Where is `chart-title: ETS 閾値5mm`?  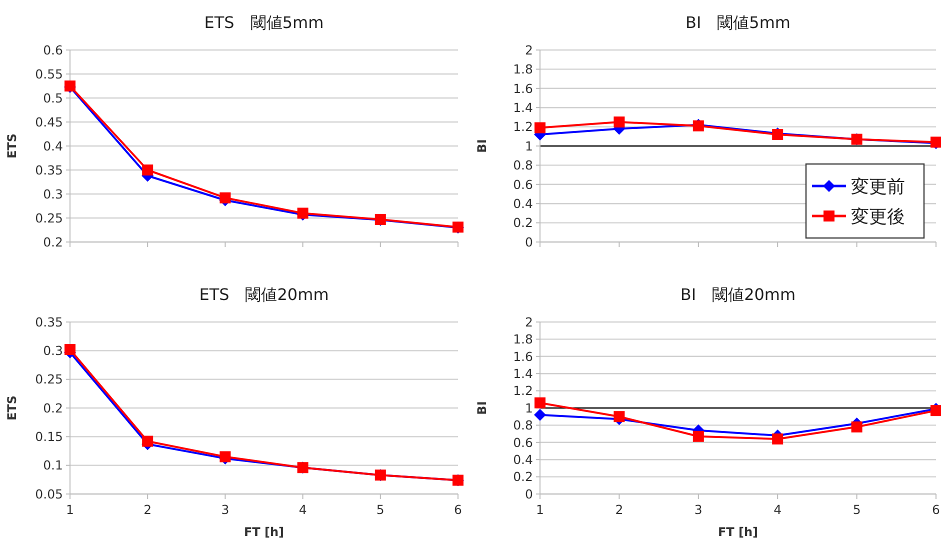 chart-title: ETS 閾値5mm is located at coordinates (264, 22).